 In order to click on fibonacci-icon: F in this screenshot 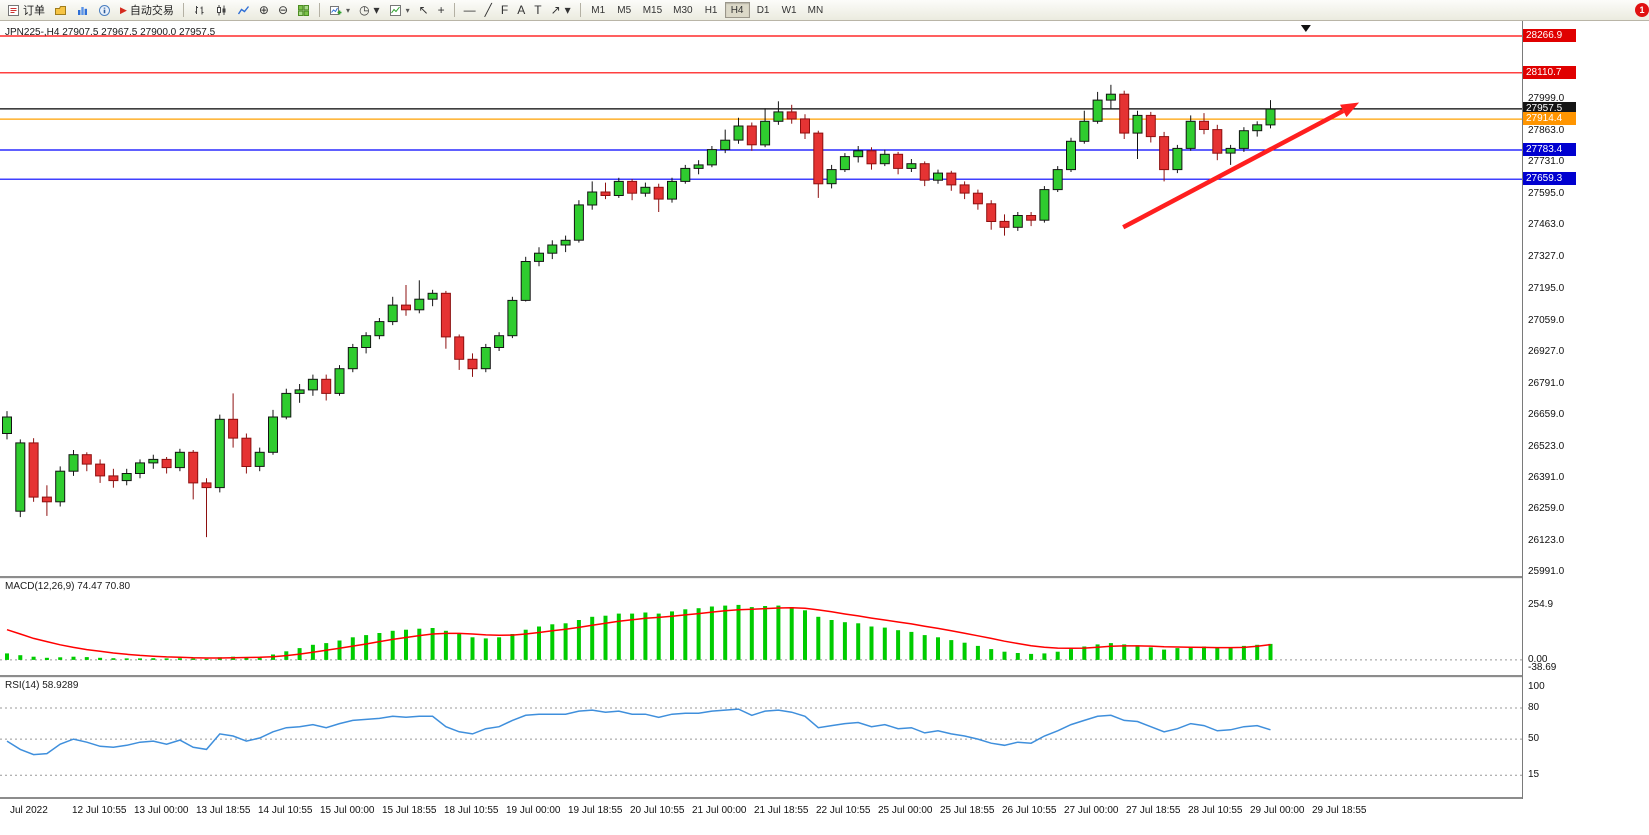, I will do `click(504, 10)`.